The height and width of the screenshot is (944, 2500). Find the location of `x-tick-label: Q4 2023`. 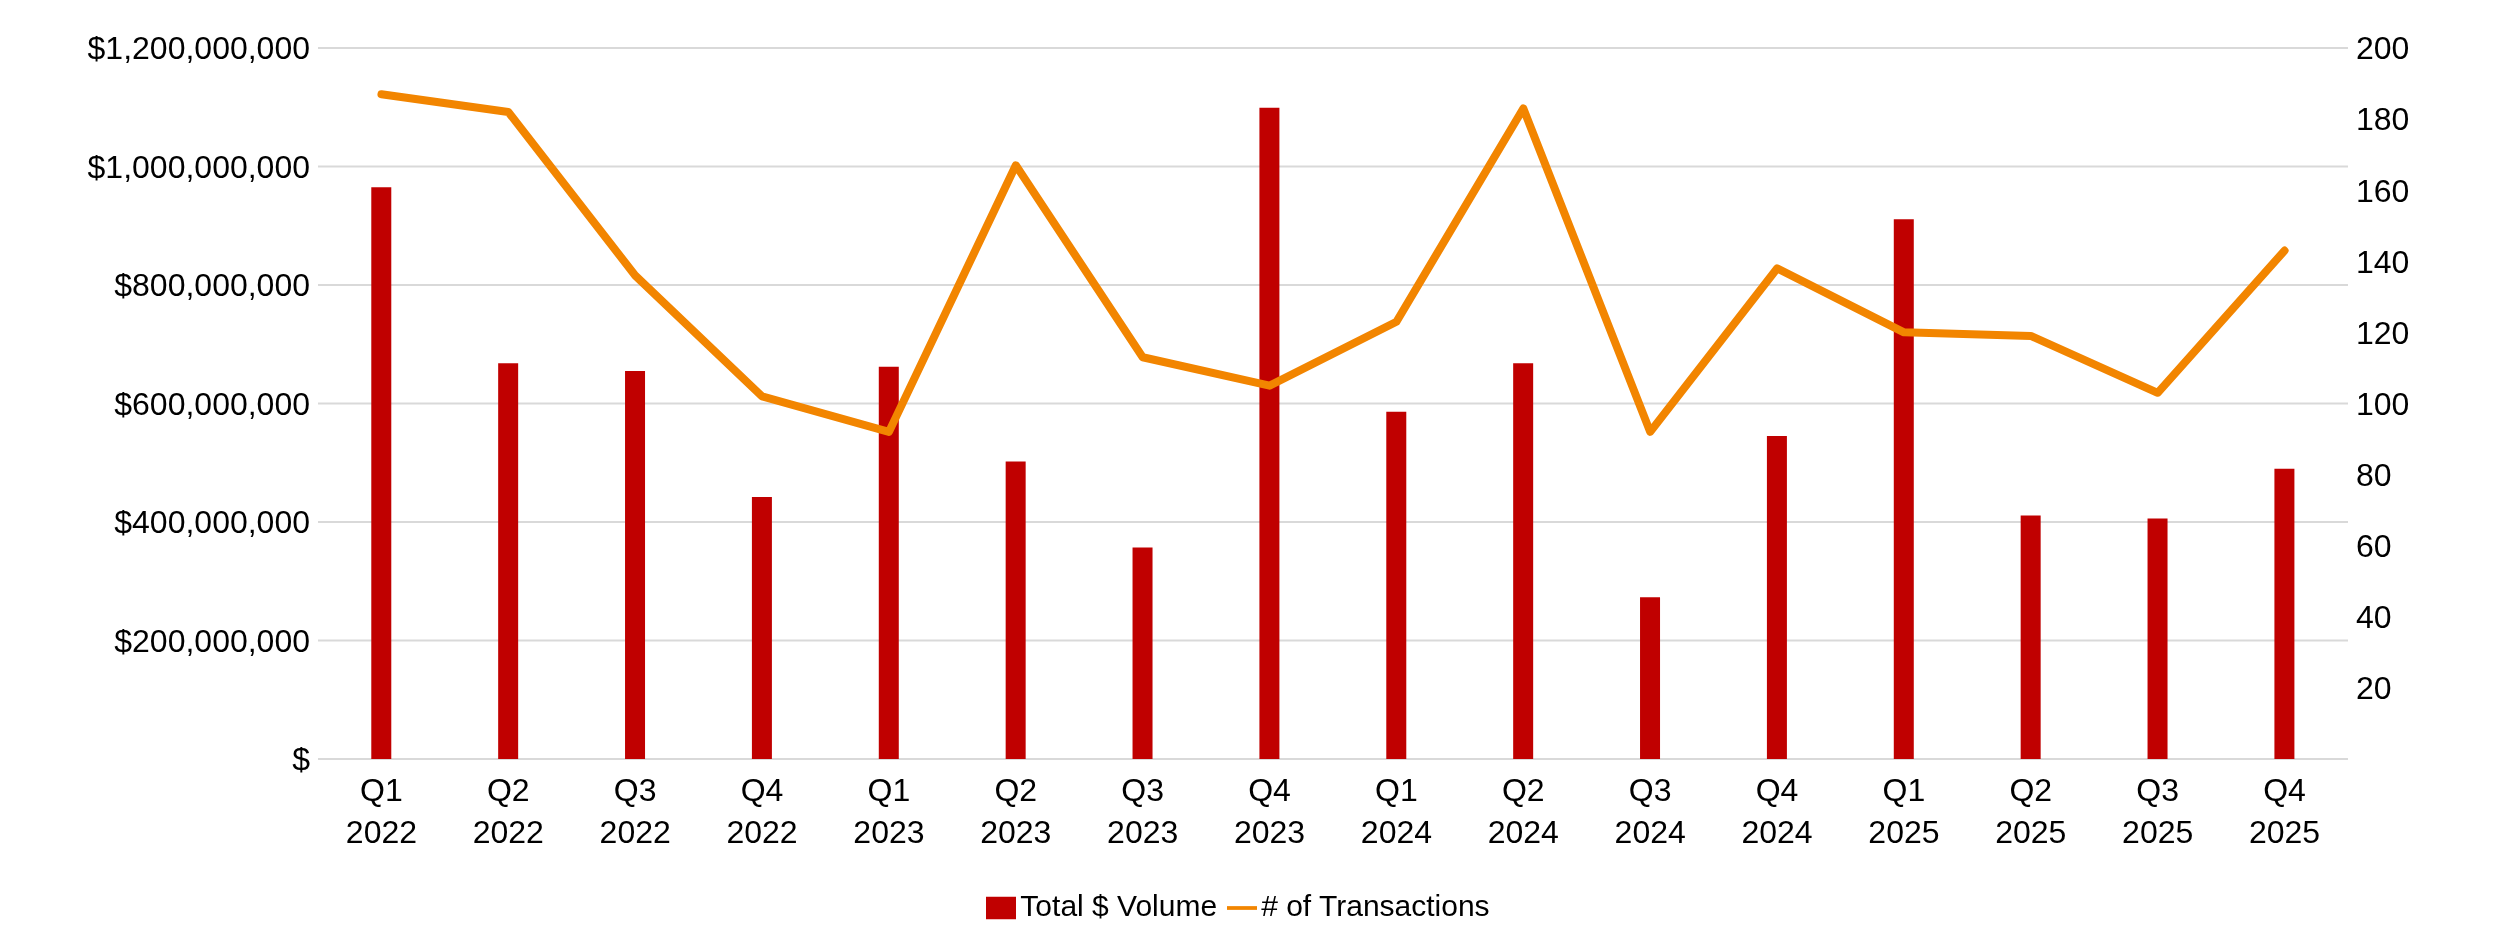

x-tick-label: Q4 2023 is located at coordinates (1269, 810).